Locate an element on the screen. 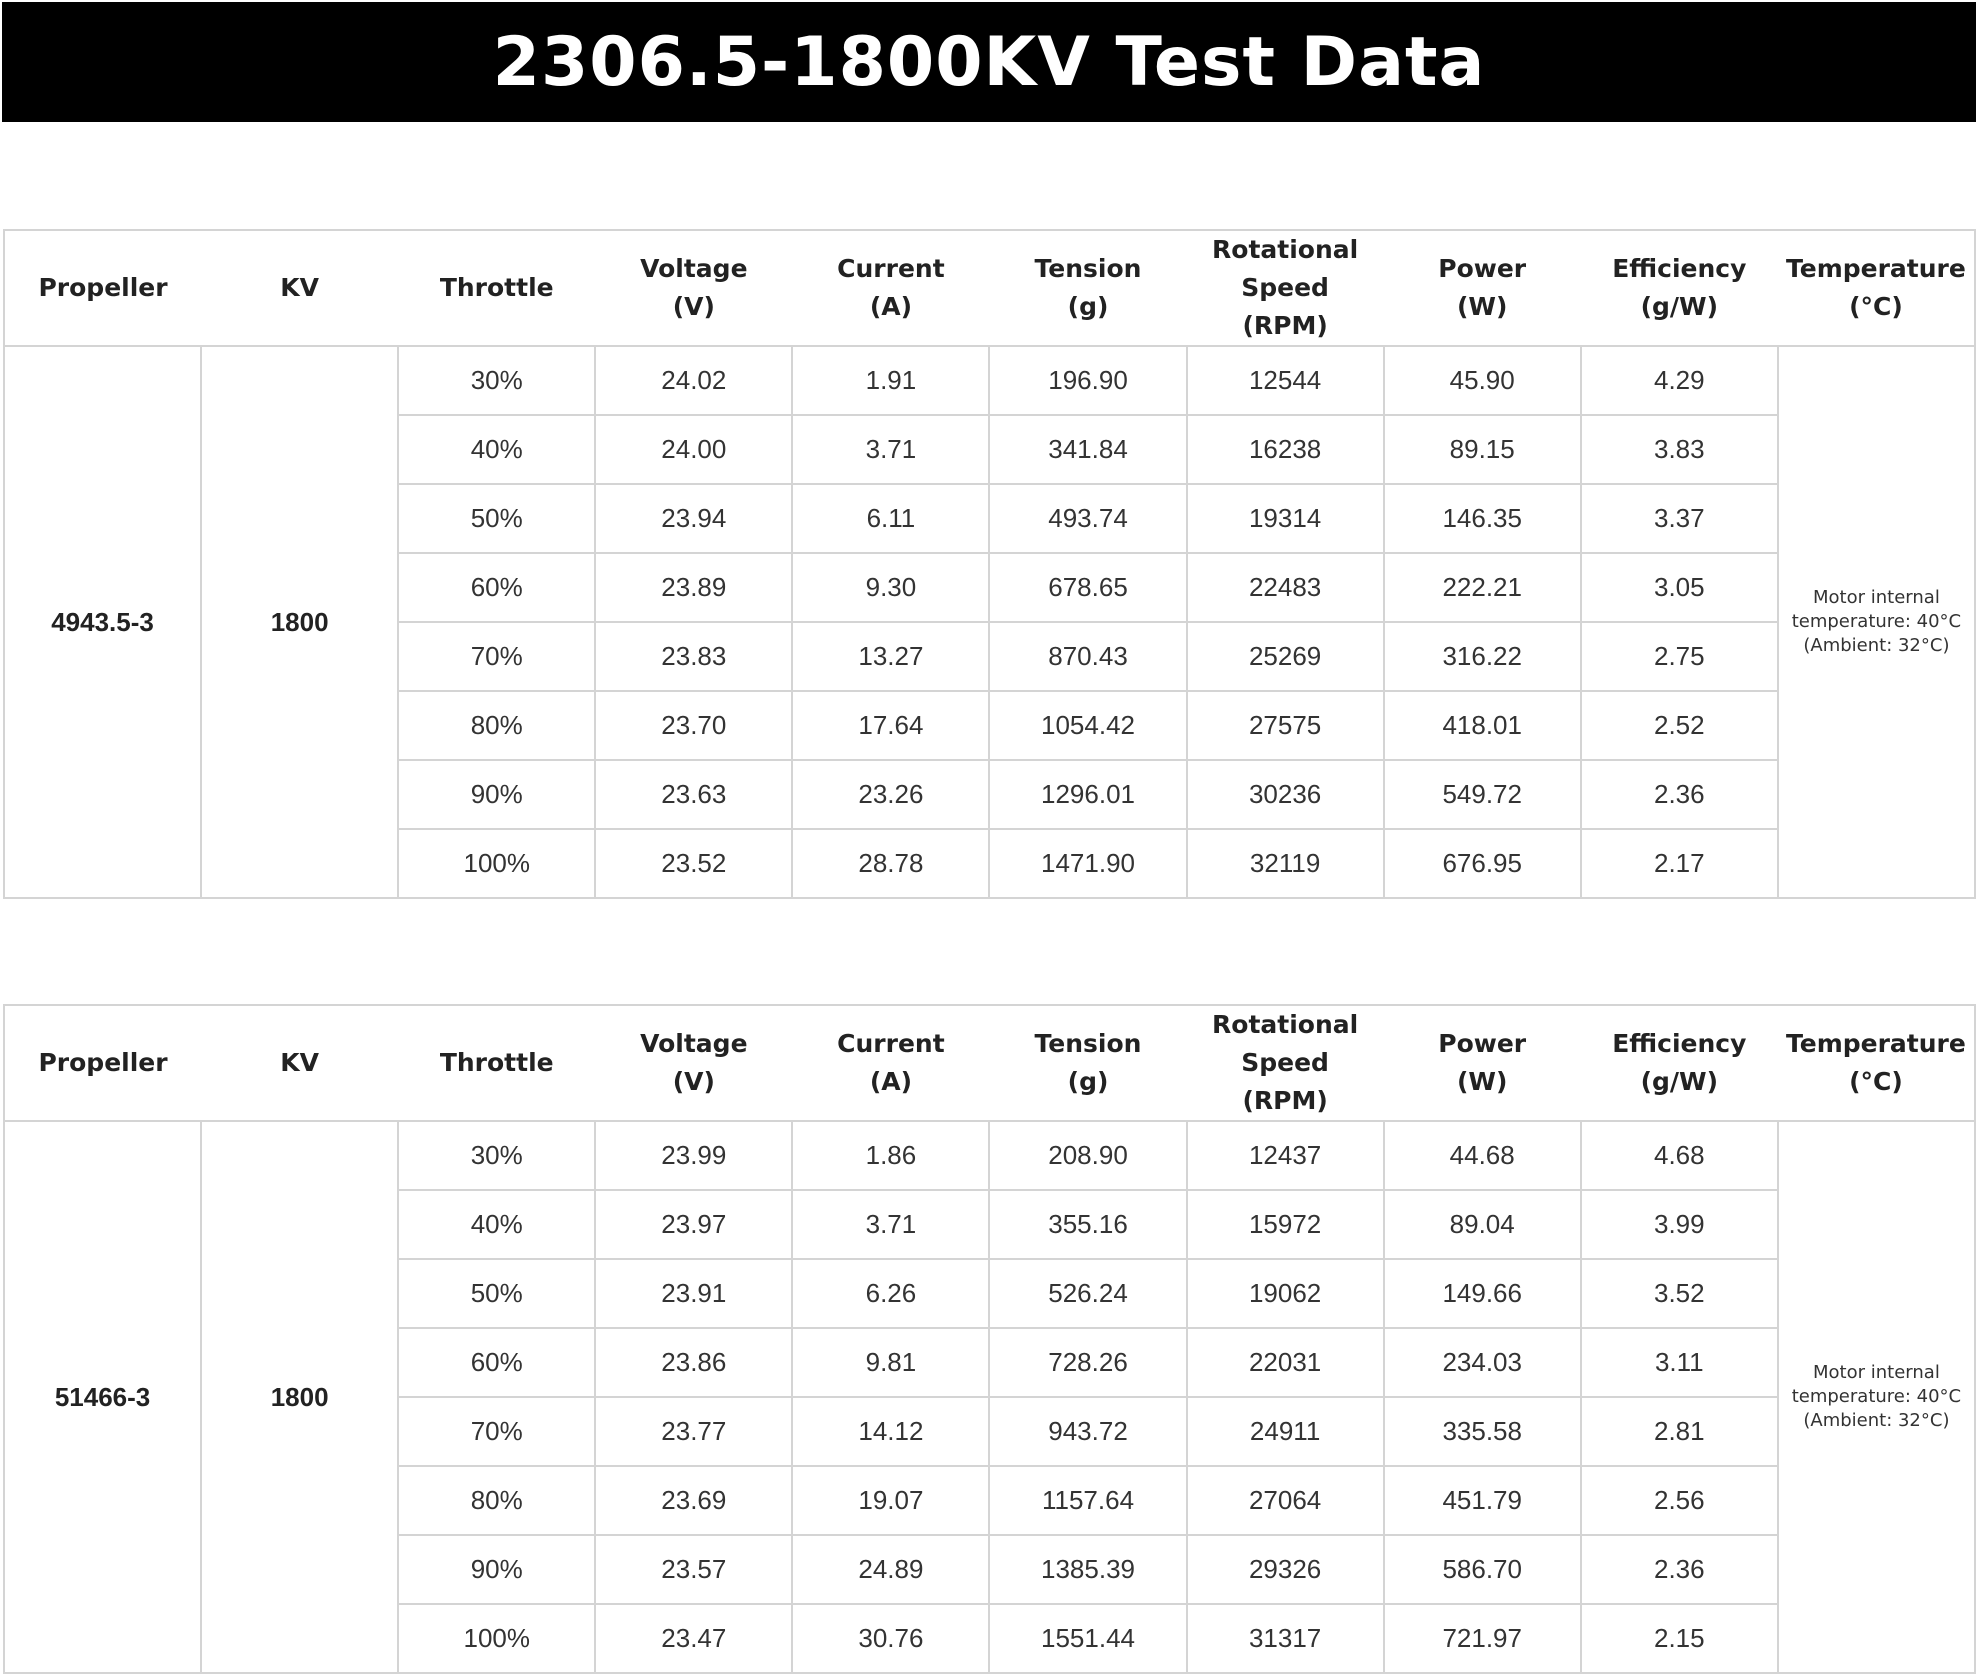 The height and width of the screenshot is (1674, 1980). column-header-title: Current is located at coordinates (891, 268).